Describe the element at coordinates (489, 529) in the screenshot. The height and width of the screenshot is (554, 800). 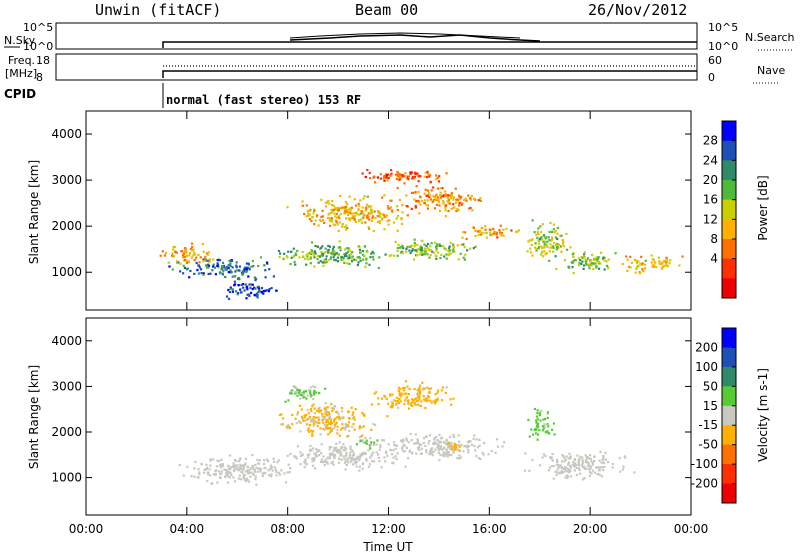
I see `x-tick-label-4: 16:00` at that location.